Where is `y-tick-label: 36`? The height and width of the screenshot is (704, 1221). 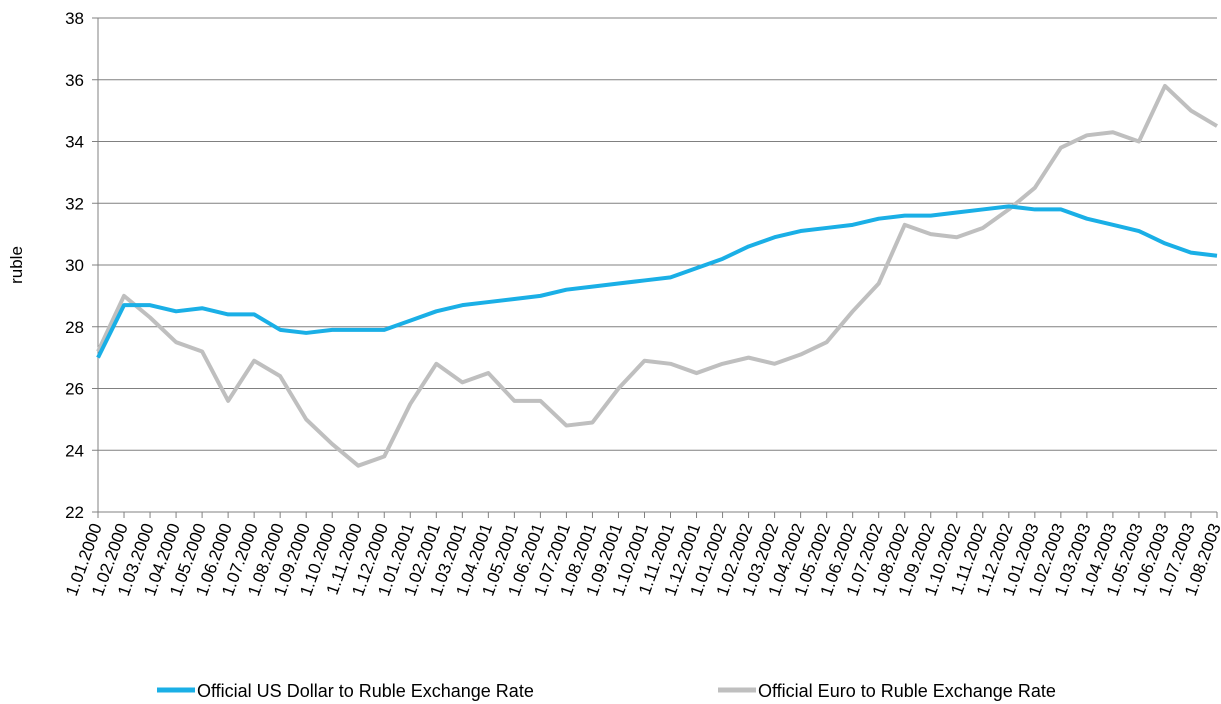
y-tick-label: 36 is located at coordinates (74, 80).